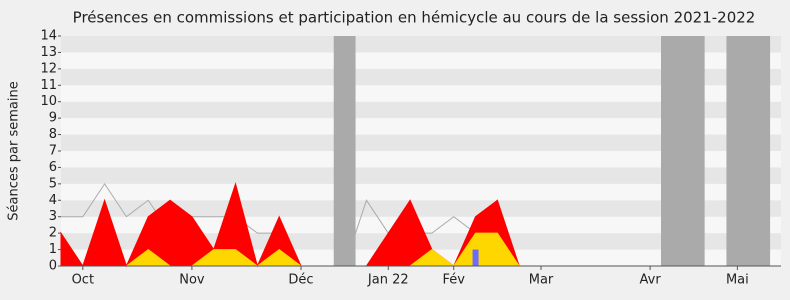  What do you see at coordinates (737, 280) in the screenshot?
I see `x-tick-label: Mai` at bounding box center [737, 280].